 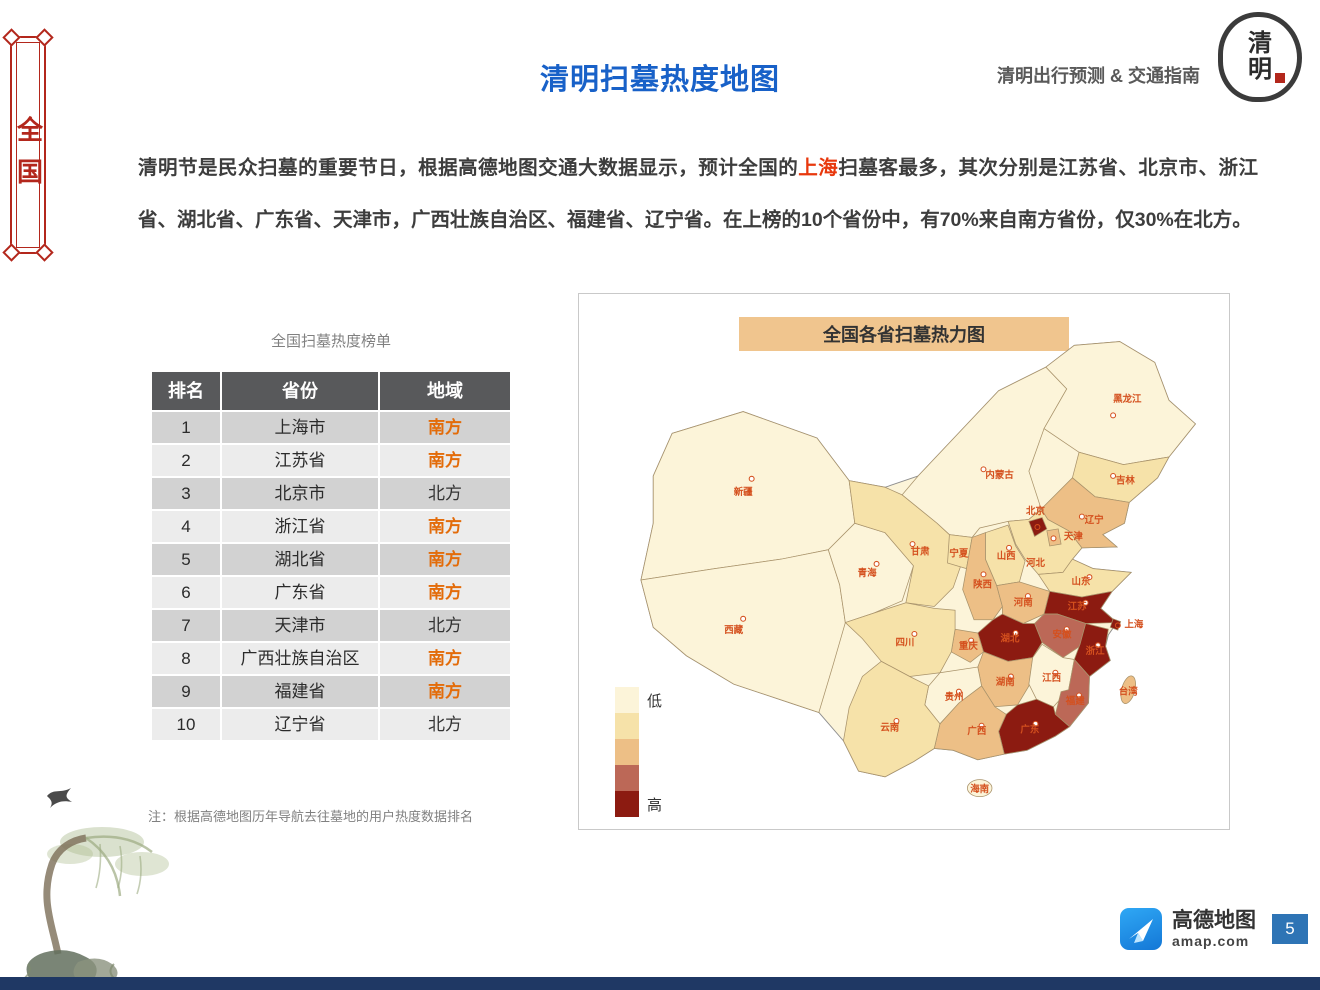 What do you see at coordinates (186, 625) in the screenshot?
I see `rank-cell: 7` at bounding box center [186, 625].